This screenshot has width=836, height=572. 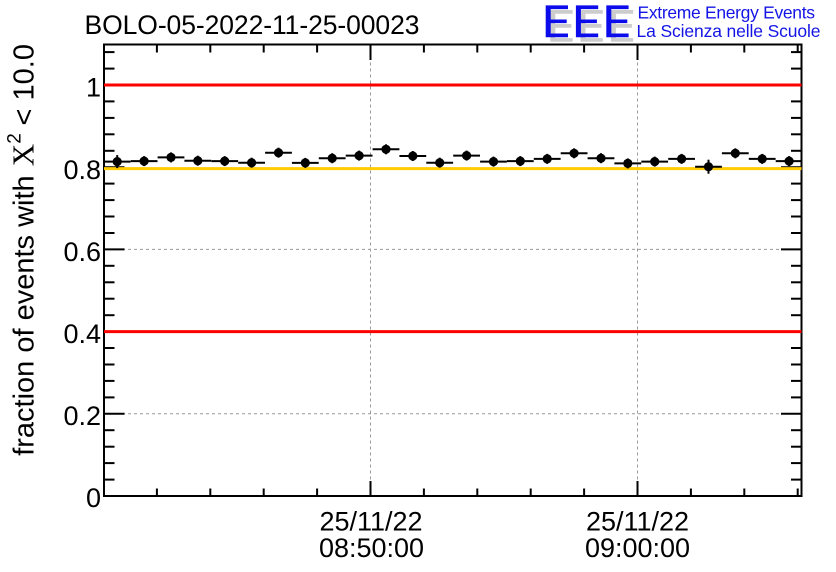 I want to click on svg-text: La Scienza nelle Scuole, so click(x=729, y=31).